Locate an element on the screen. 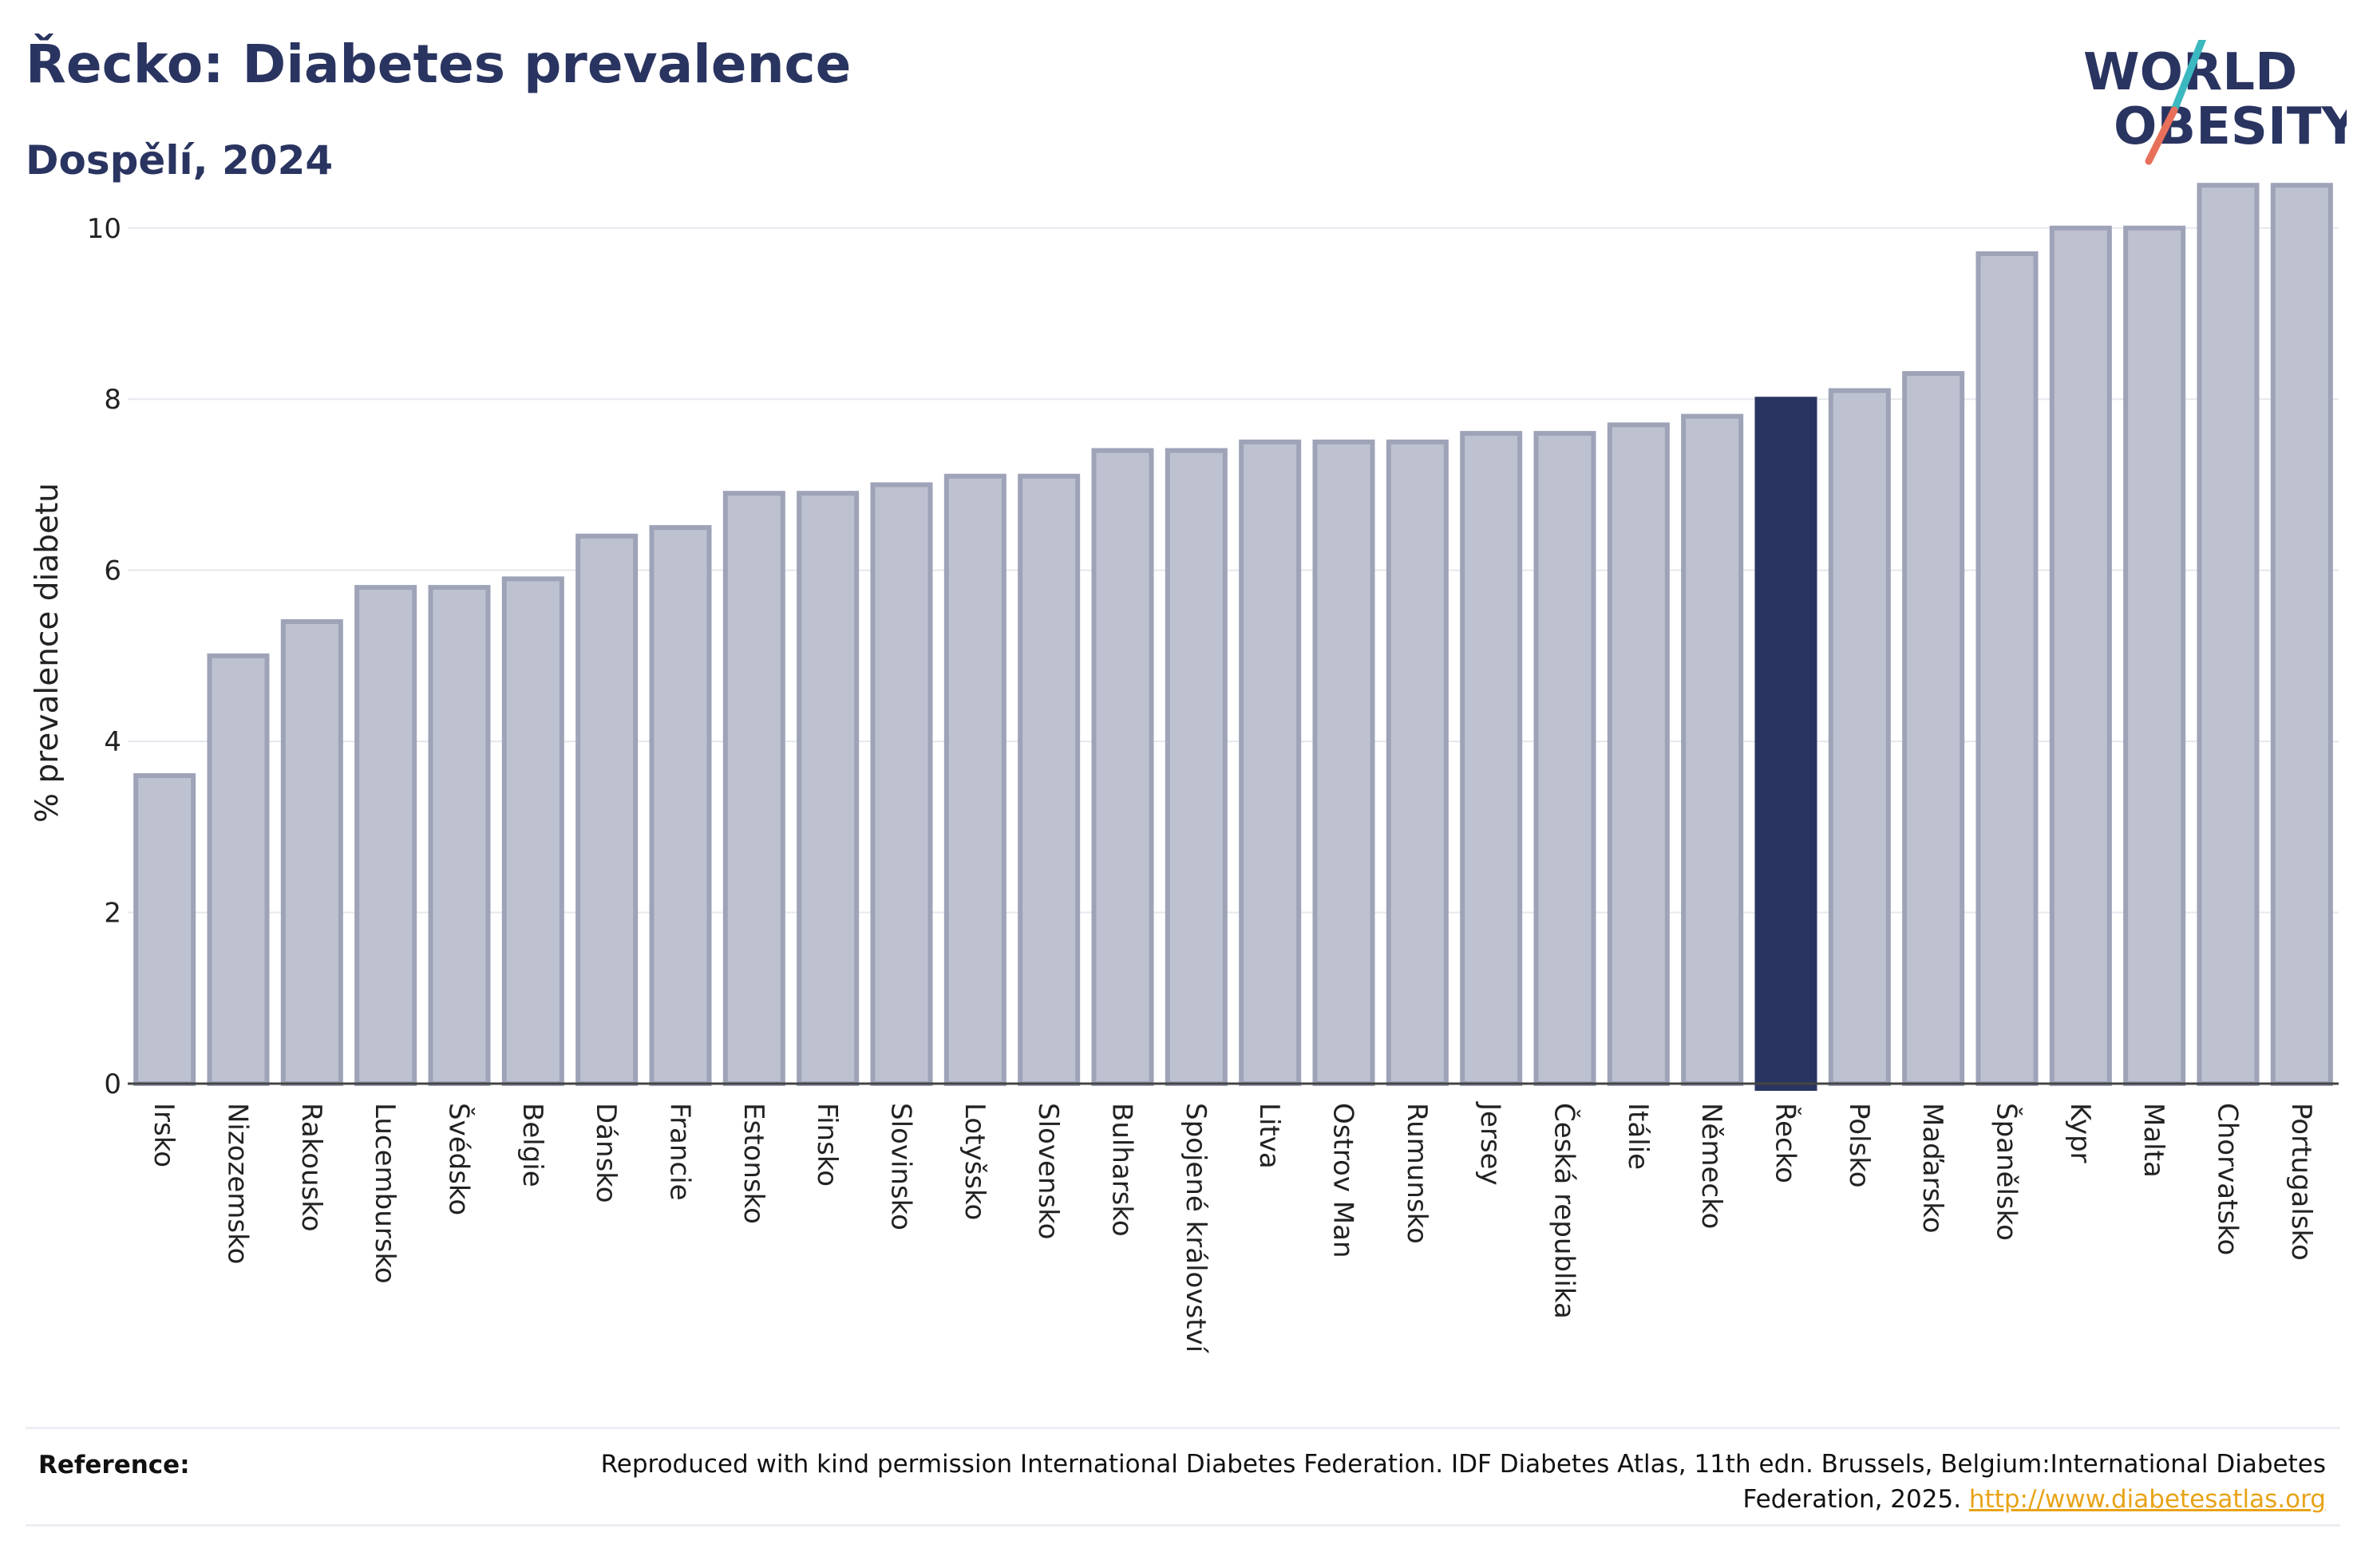 This screenshot has height=1568, width=2361. x-tick-label: Jersey is located at coordinates (1490, 1143).